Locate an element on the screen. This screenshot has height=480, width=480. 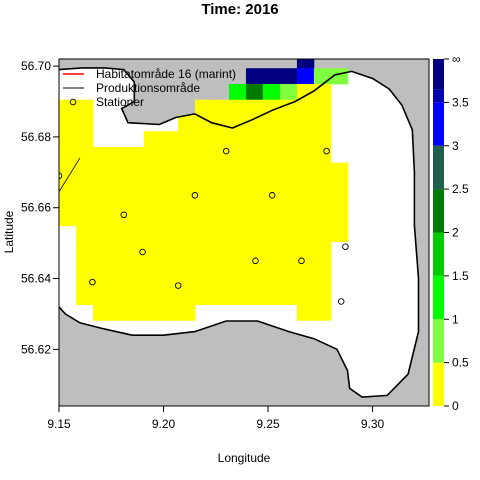
legend-label-habitat: Habitatområde 16 (marint) is located at coordinates (166, 74).